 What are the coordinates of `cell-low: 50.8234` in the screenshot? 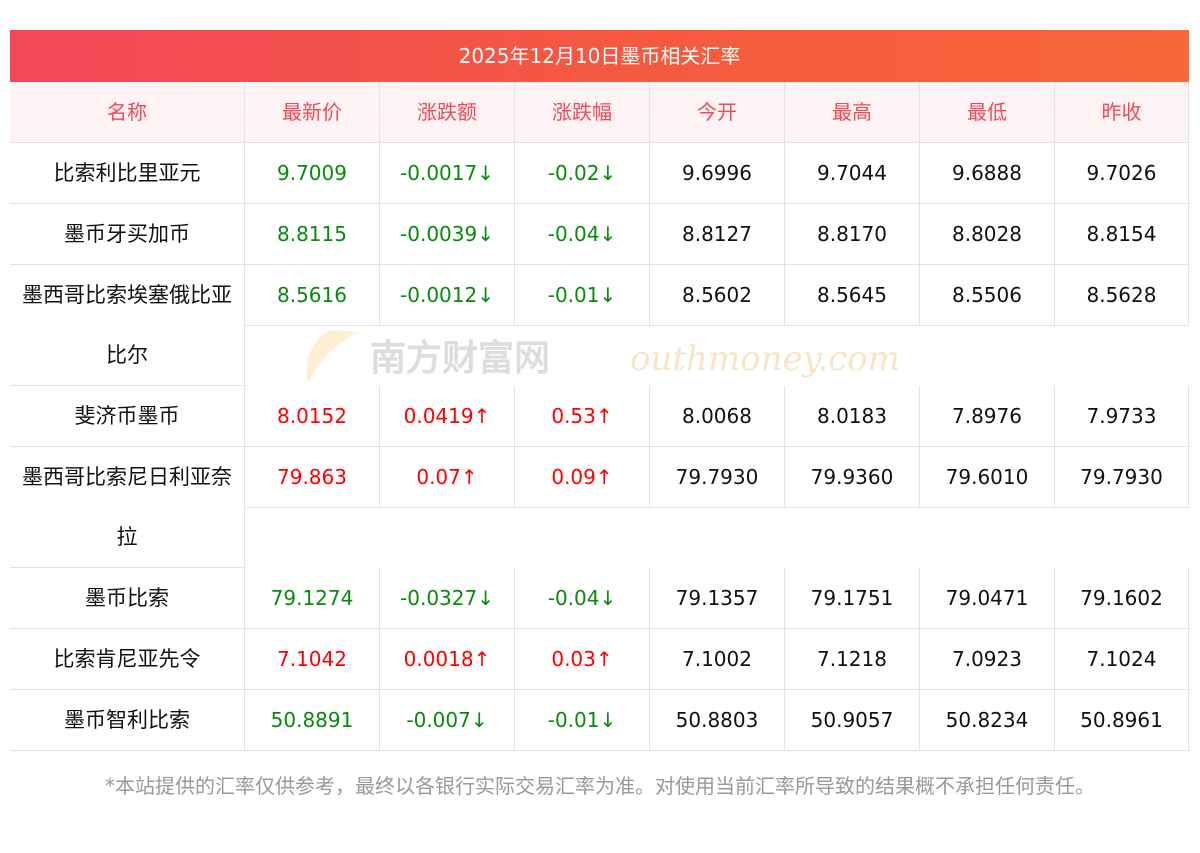 It's located at (987, 720).